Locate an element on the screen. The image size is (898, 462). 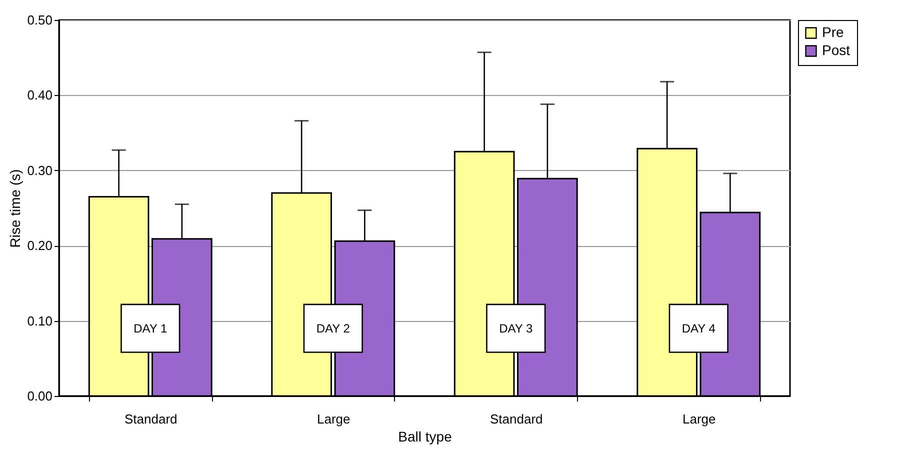
y-axis-title: Rise time (s) is located at coordinates (15, 208).